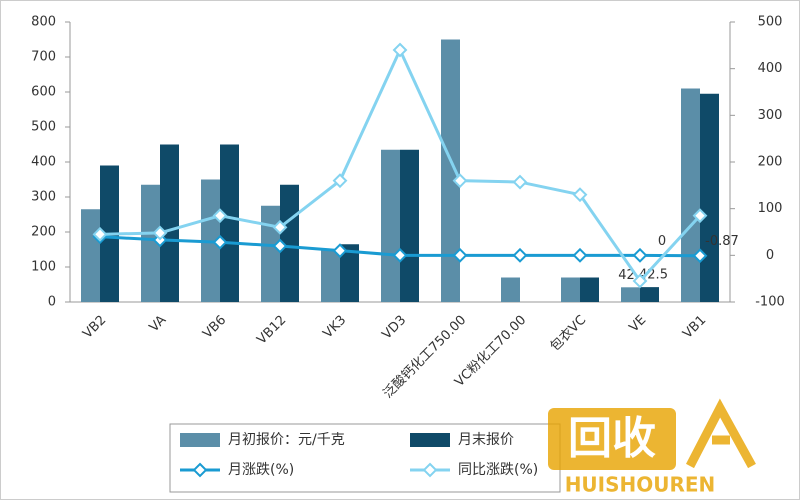  Describe the element at coordinates (43, 267) in the screenshot. I see `y-tick-label: 100` at that location.